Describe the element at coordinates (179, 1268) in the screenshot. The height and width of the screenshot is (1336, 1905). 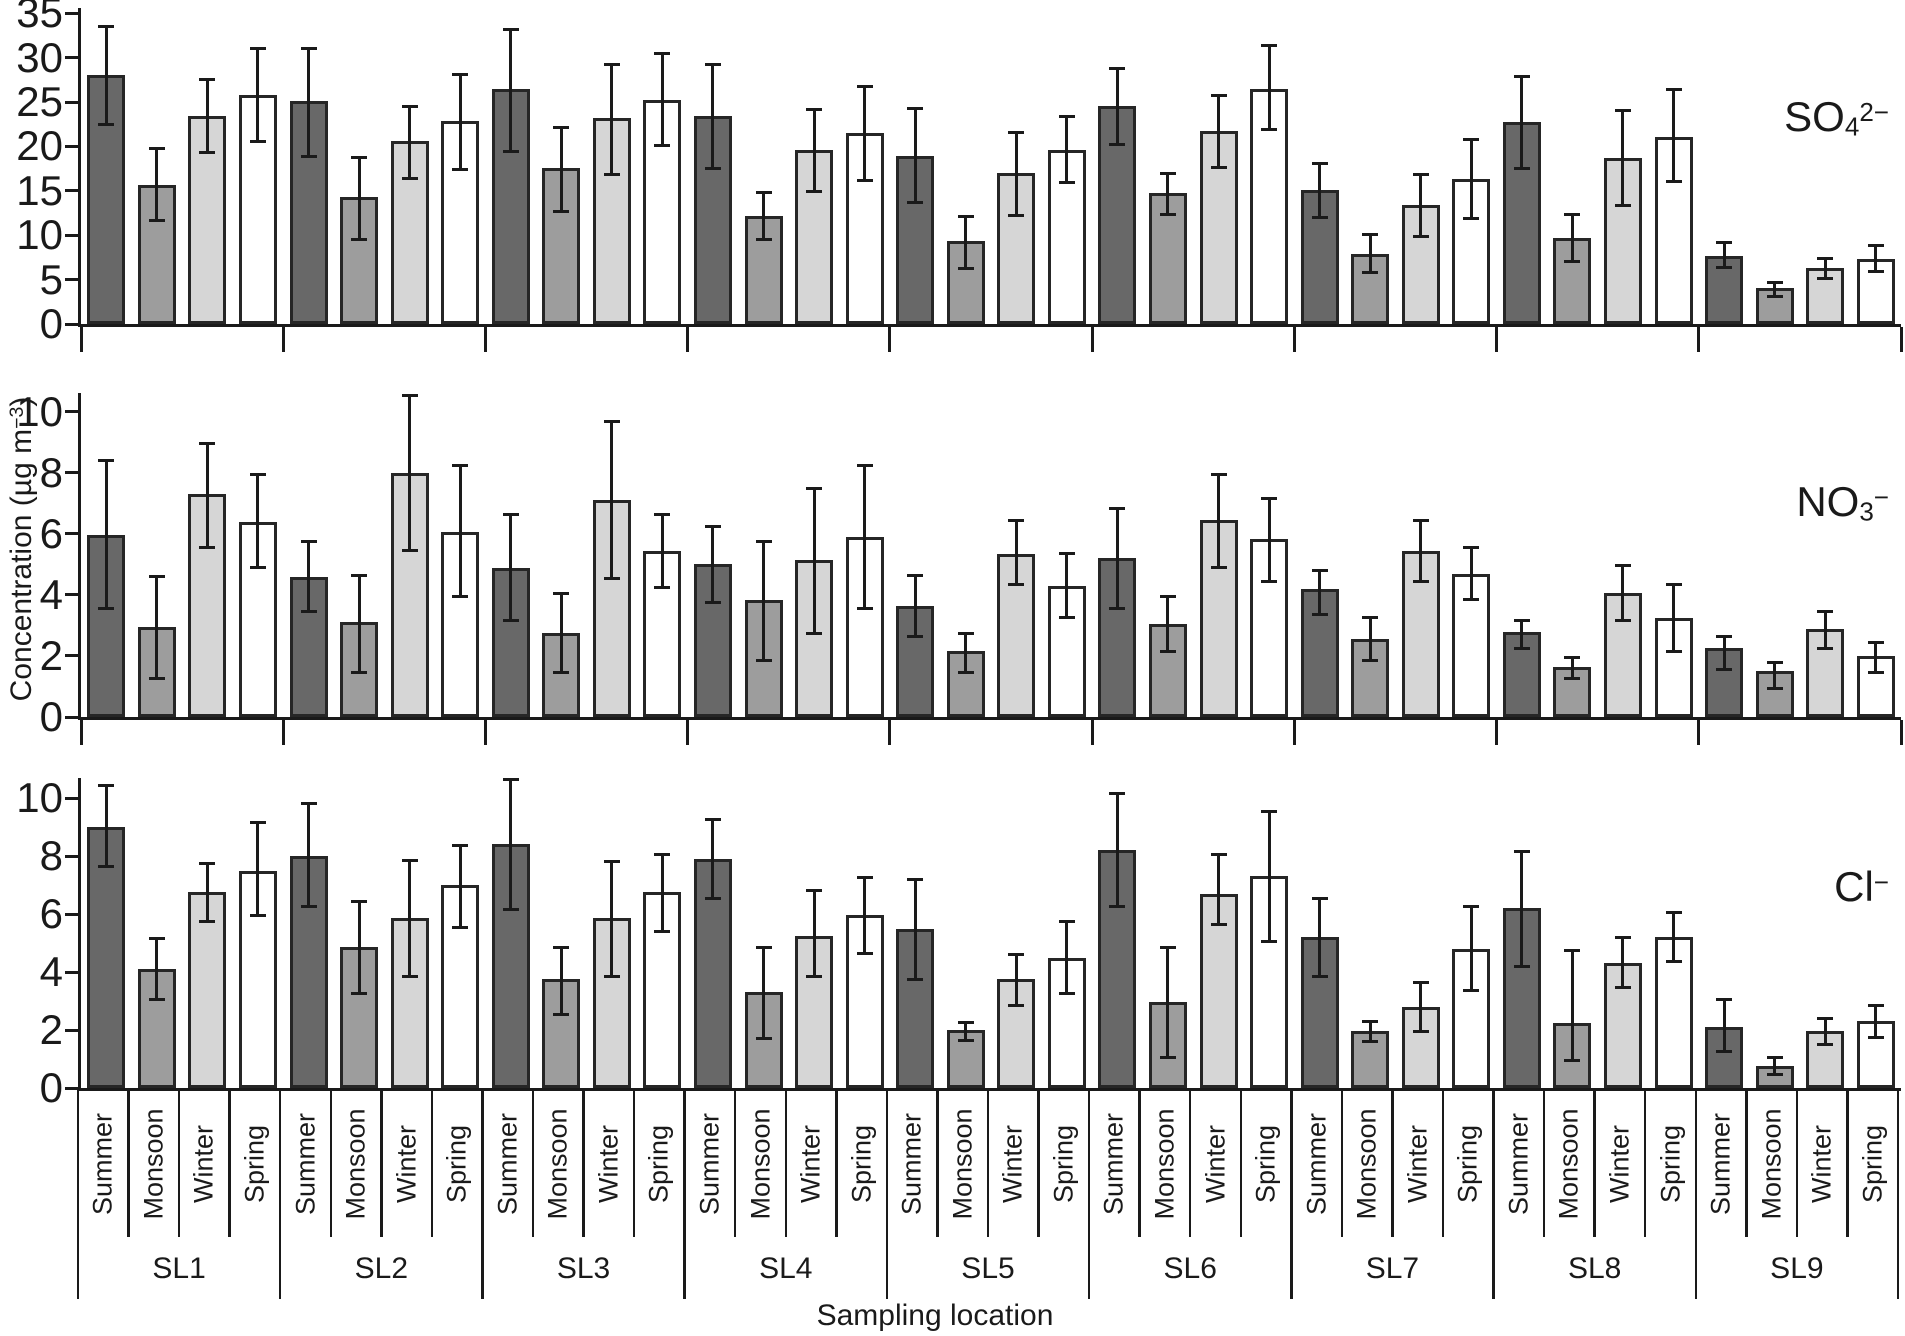
I see `location-label: SL1` at that location.